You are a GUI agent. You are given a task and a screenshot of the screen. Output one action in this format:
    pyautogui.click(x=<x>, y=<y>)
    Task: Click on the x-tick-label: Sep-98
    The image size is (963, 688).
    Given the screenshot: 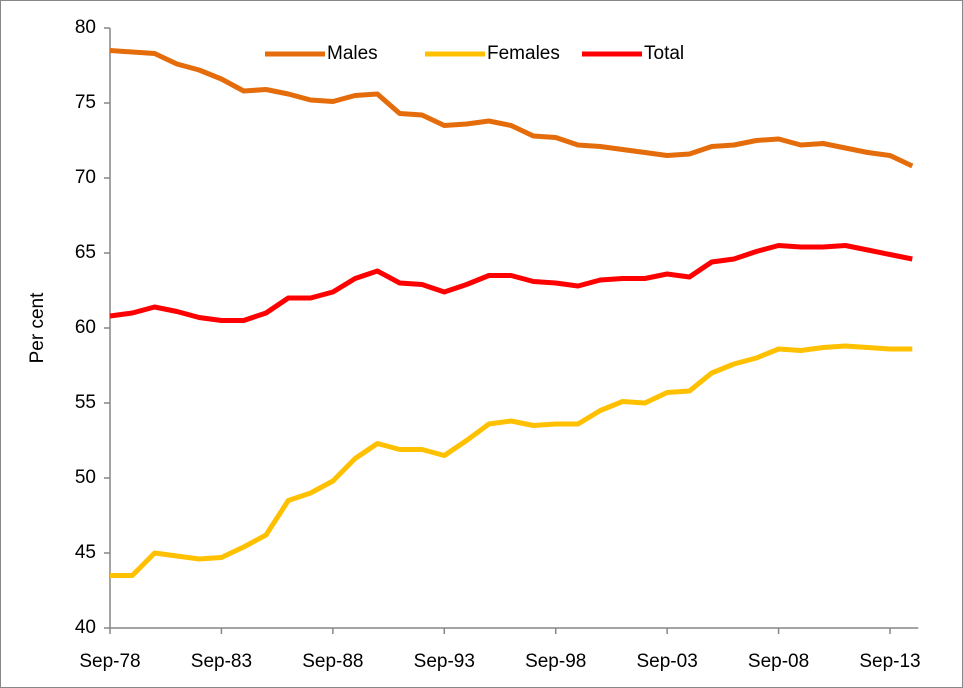 What is the action you would take?
    pyautogui.click(x=555, y=661)
    